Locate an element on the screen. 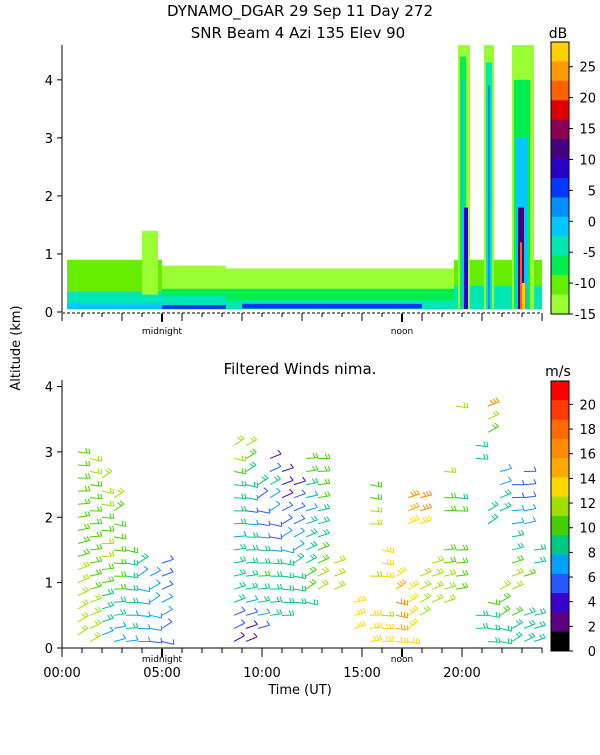 Image resolution: width=600 pixels, height=755 pixels. chart-subtitle: SNR Beam 4 Azi 135 Elev 90 is located at coordinates (298, 33).